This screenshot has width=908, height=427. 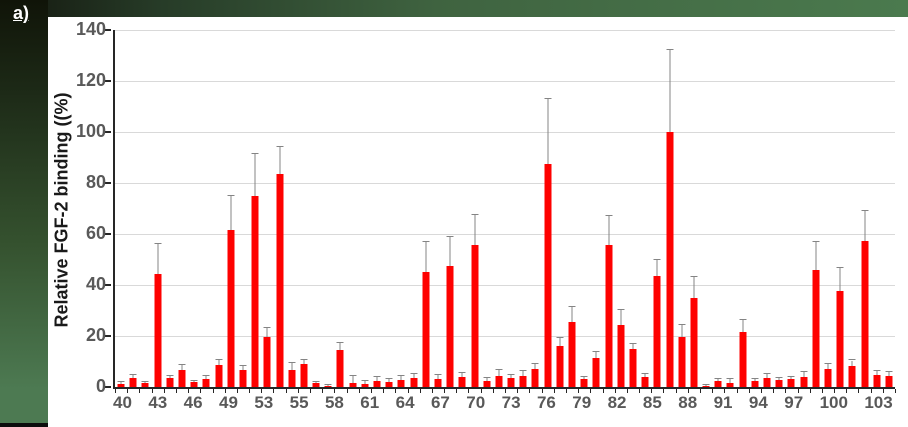 What do you see at coordinates (546, 402) in the screenshot?
I see `x-axis-tick-label: 76` at bounding box center [546, 402].